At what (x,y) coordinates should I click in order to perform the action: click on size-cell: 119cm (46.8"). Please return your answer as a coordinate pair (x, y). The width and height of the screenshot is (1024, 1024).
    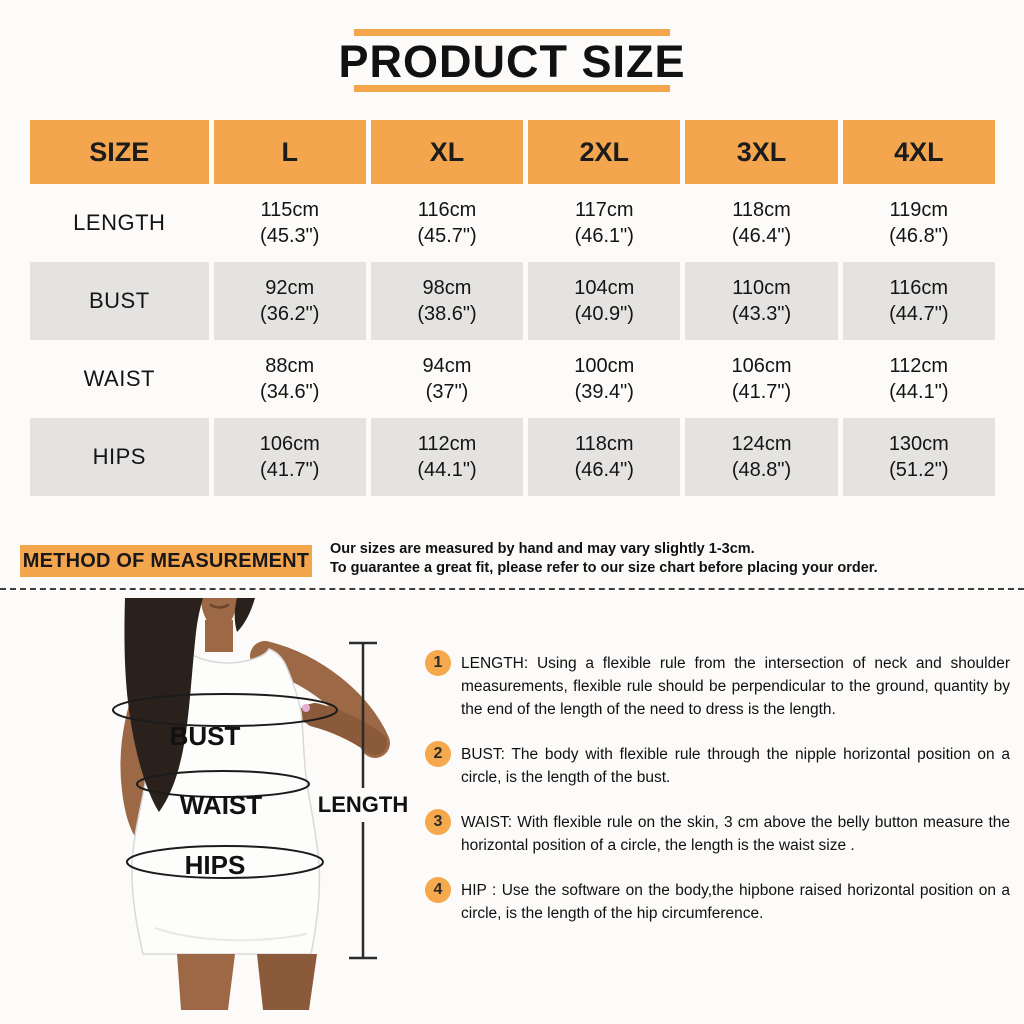
    Looking at the image, I should click on (919, 223).